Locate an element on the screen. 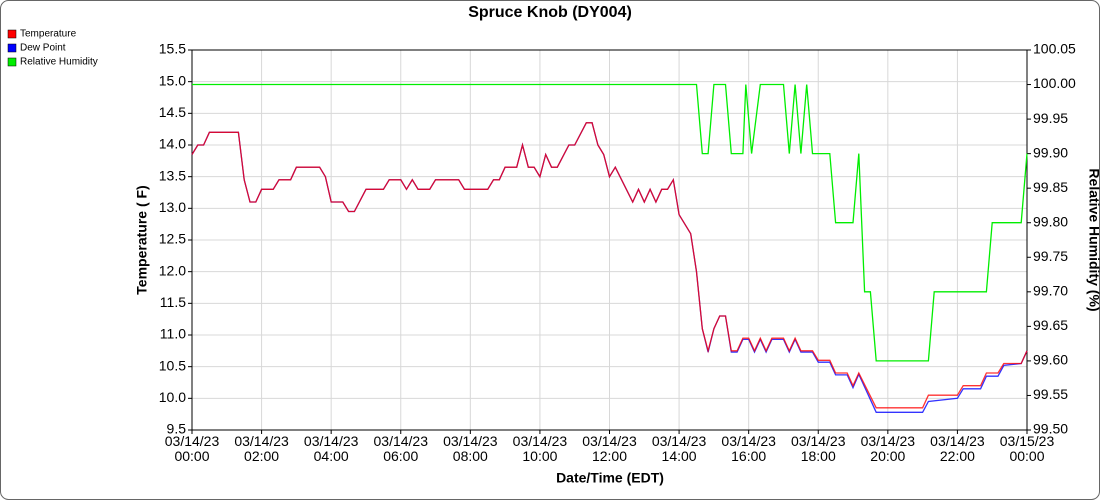 The height and width of the screenshot is (500, 1100). y-tick-label: 9.5 is located at coordinates (177, 429).